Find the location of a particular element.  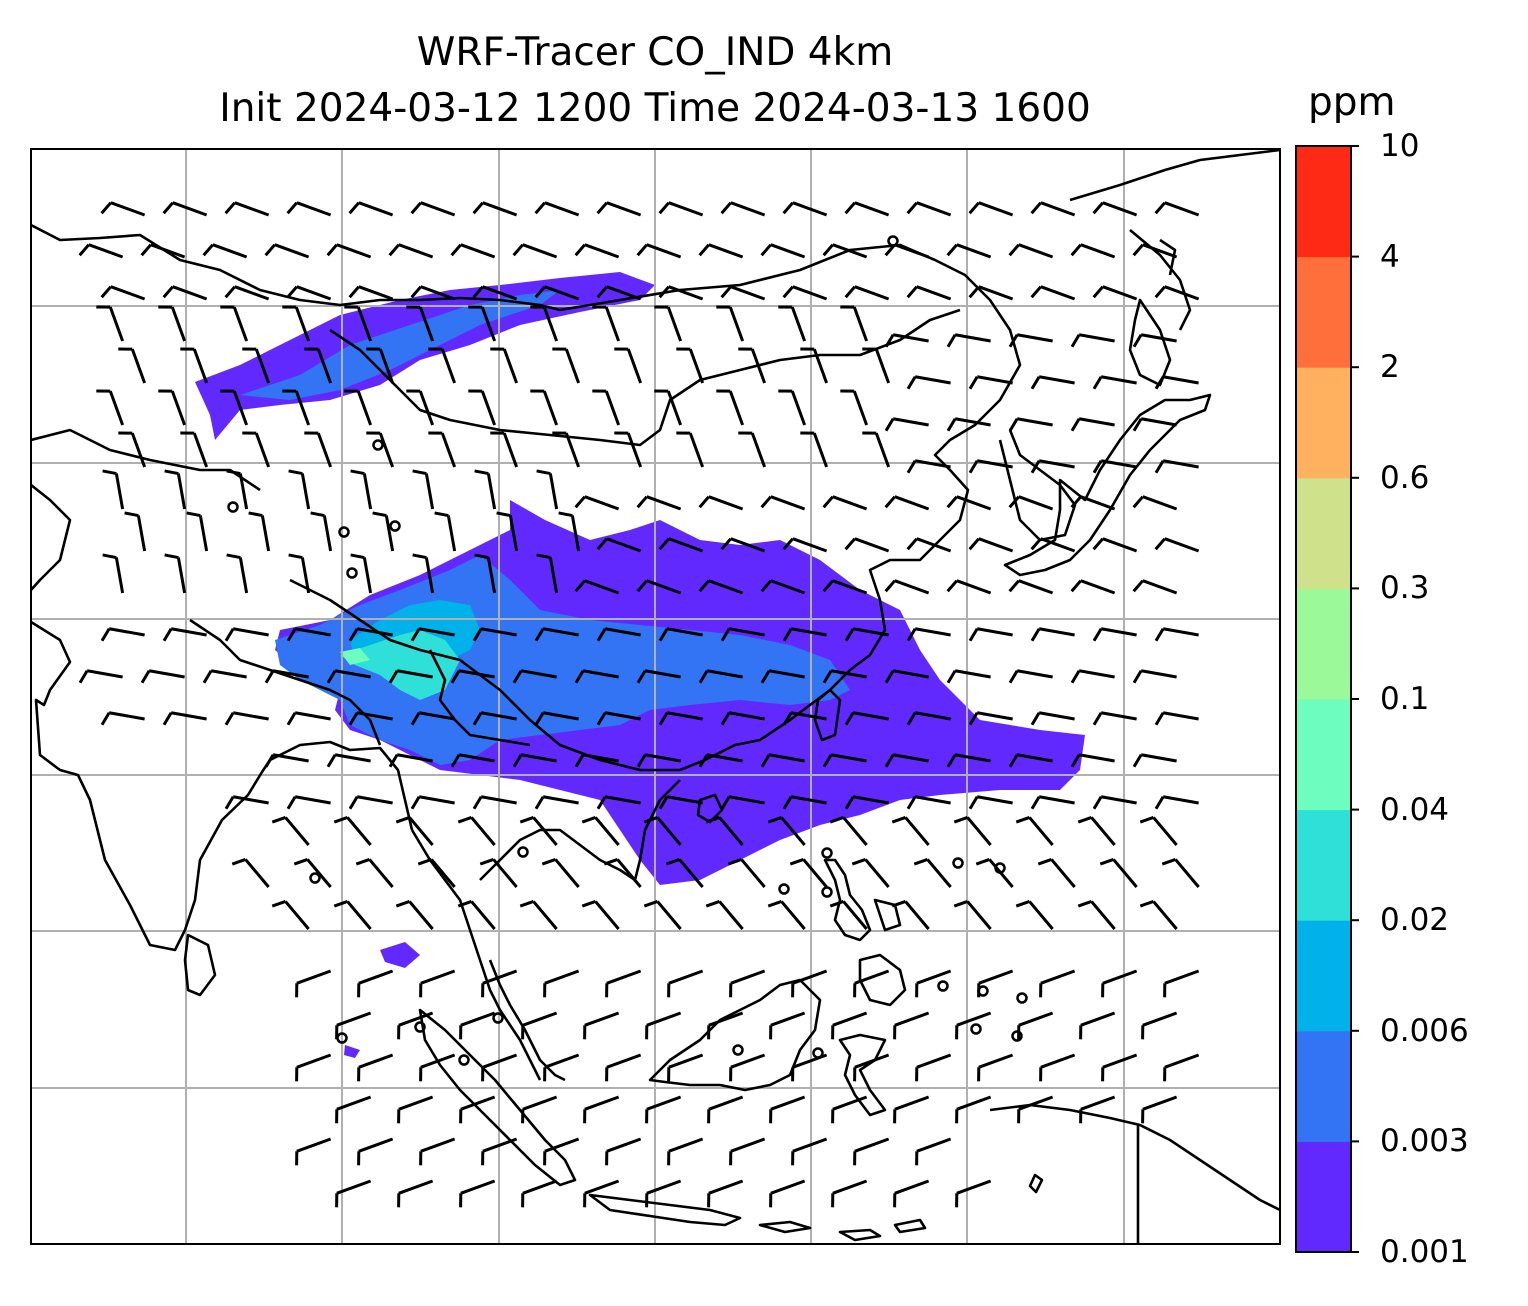

colorbar-tick-label: 0.006 is located at coordinates (1424, 1031).